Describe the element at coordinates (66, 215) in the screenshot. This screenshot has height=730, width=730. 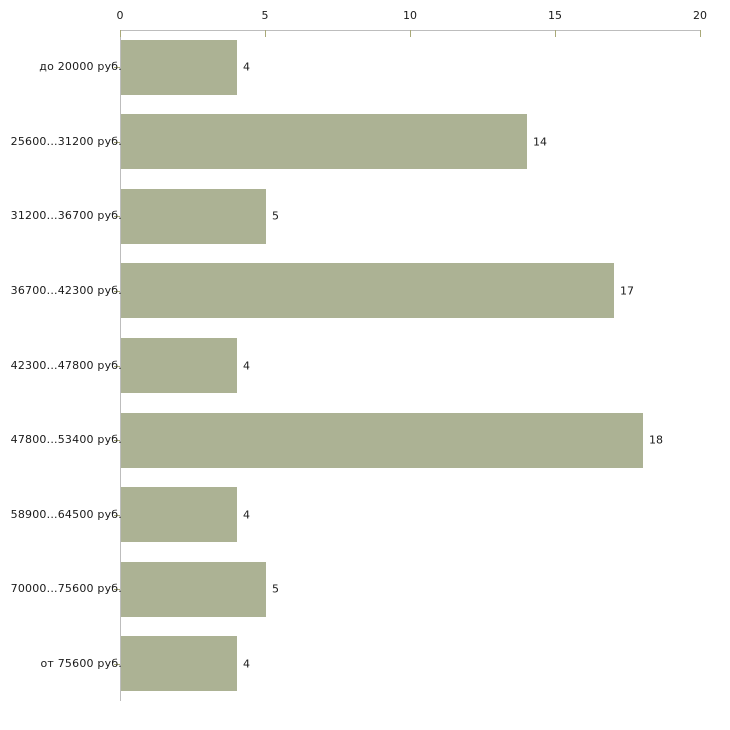
I see `category-label: 31200...36700 руб.` at that location.